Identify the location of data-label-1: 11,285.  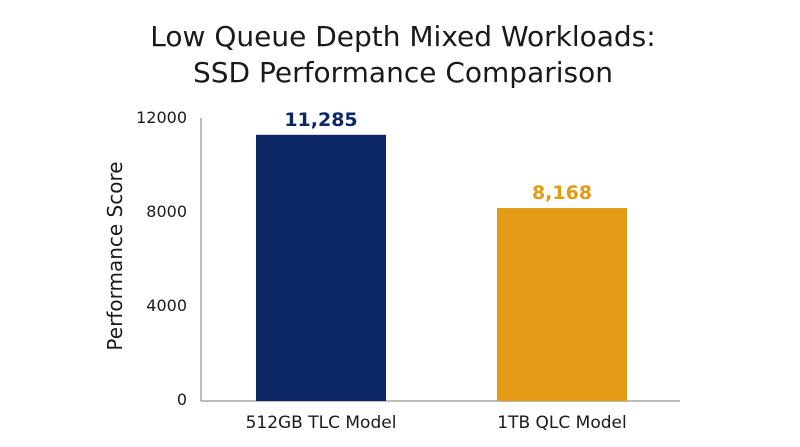
(320, 120).